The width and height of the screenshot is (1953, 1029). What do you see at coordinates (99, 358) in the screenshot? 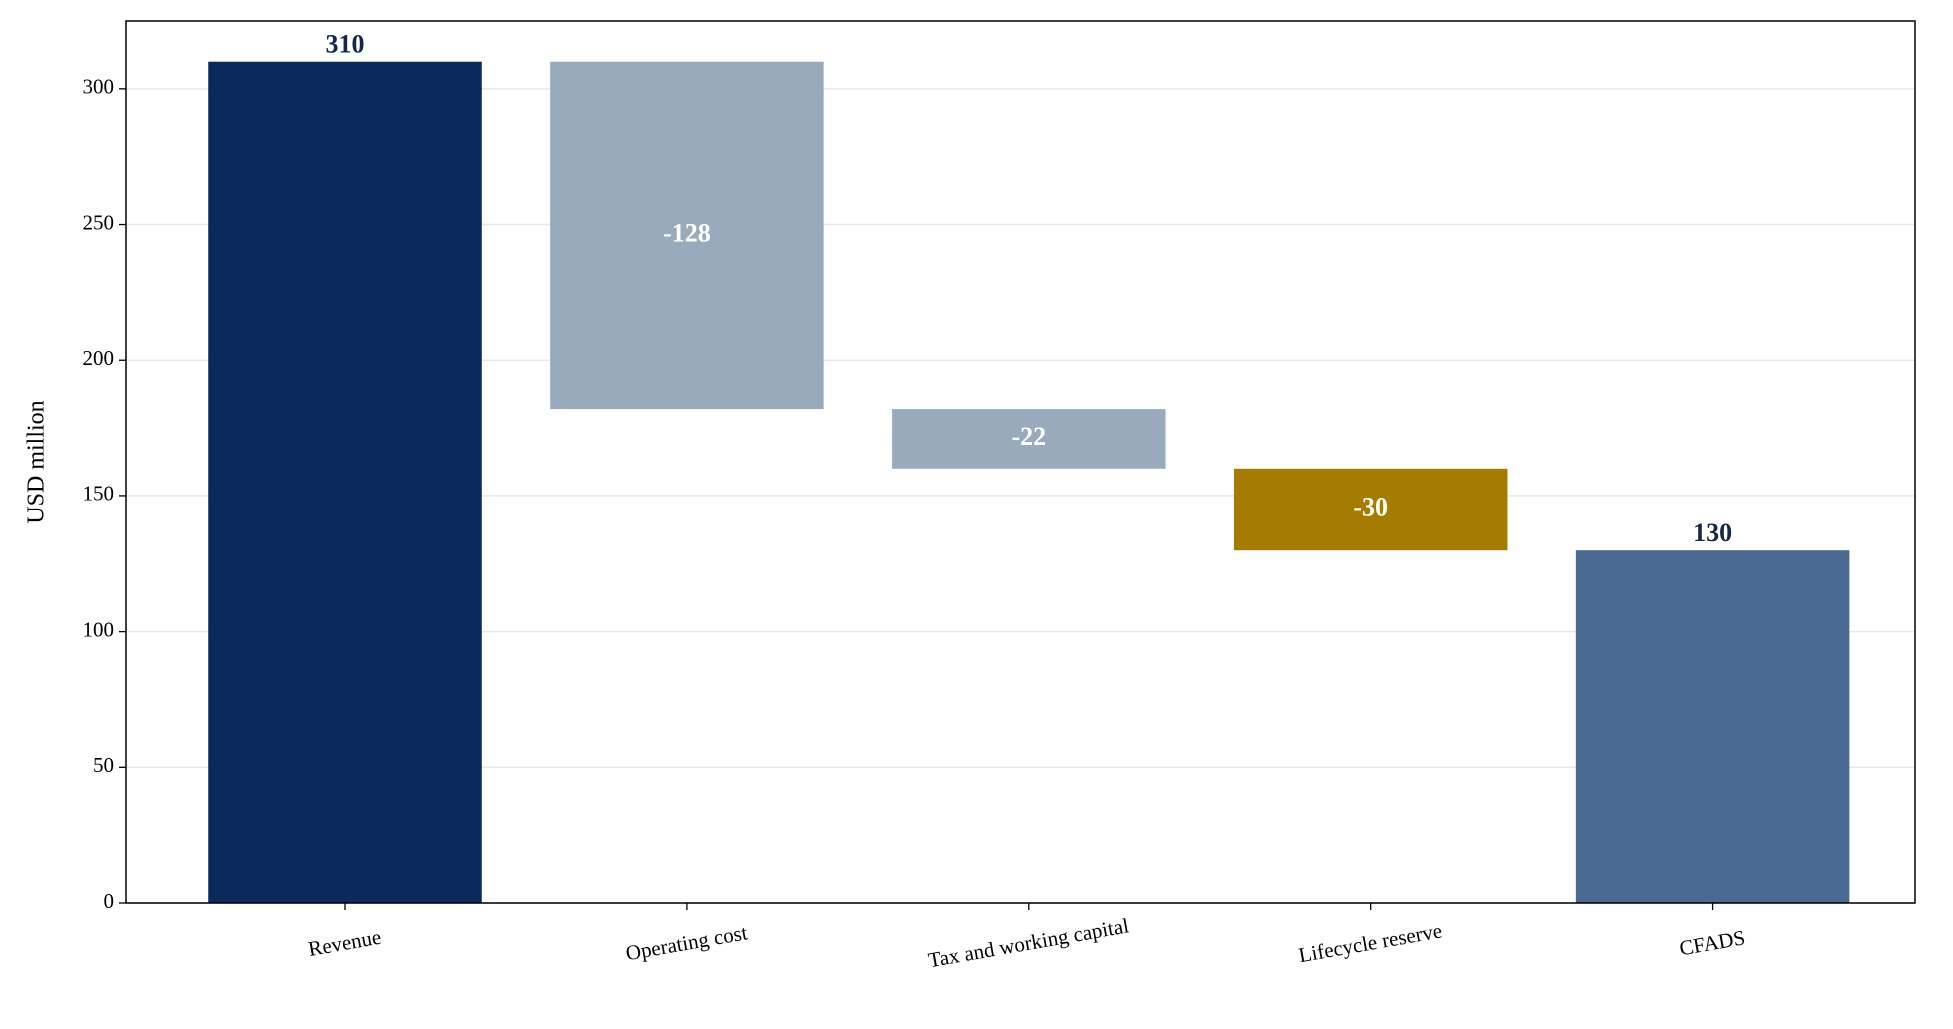
I see `y-tick-label: 200` at bounding box center [99, 358].